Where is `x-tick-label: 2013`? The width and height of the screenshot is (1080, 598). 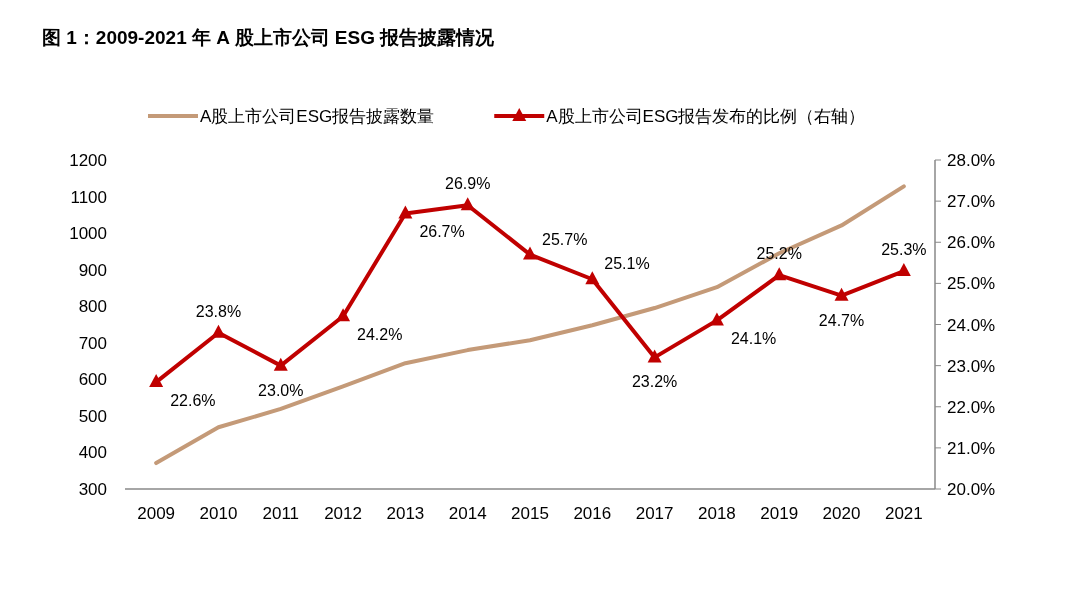 x-tick-label: 2013 is located at coordinates (405, 513).